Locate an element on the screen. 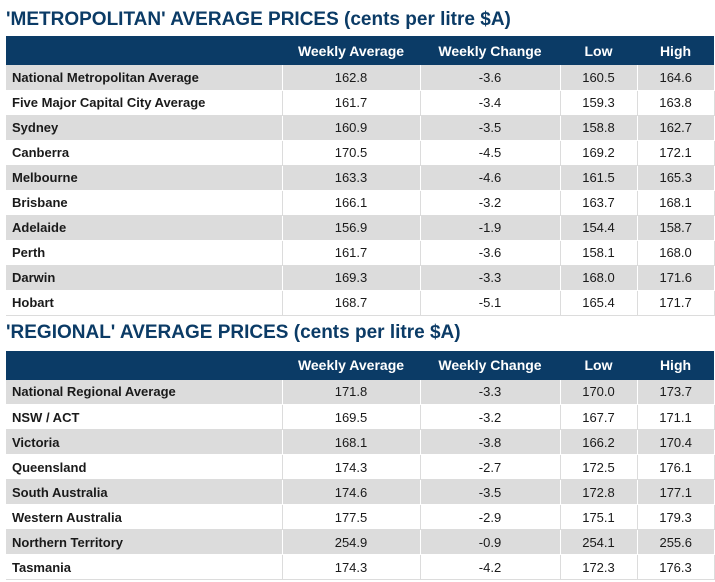 This screenshot has height=582, width=715. high-cell: 168.0 is located at coordinates (676, 253).